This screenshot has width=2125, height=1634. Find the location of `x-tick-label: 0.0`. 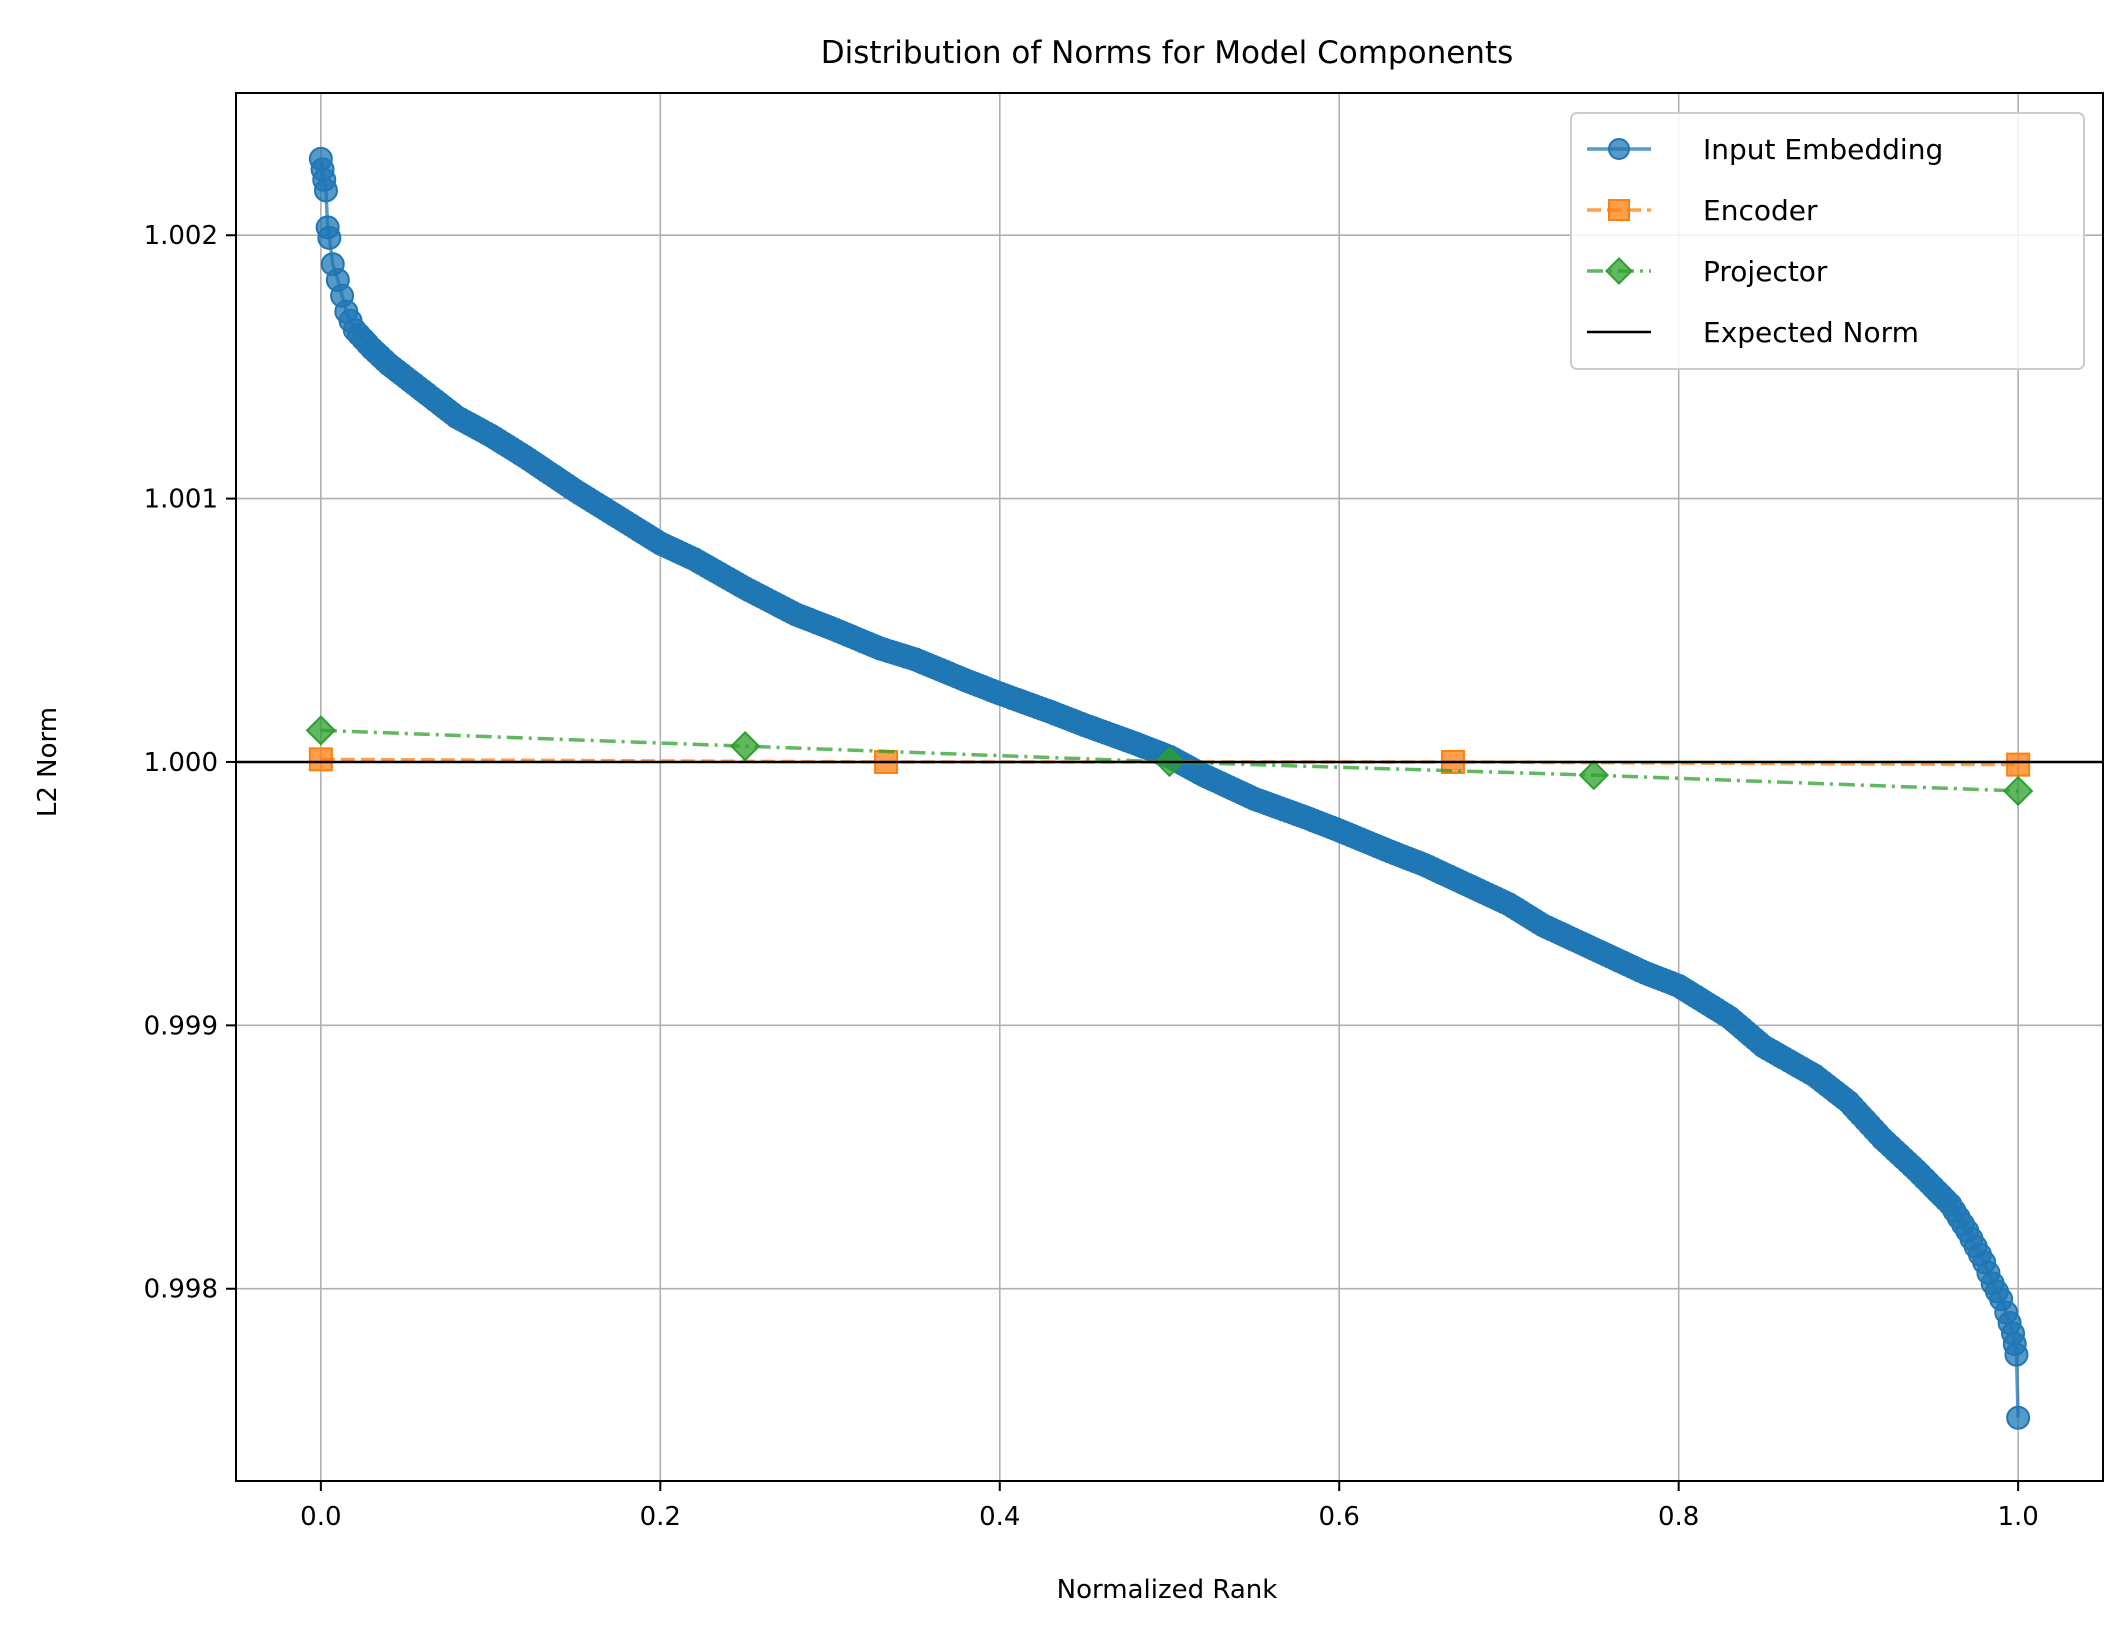

x-tick-label: 0.0 is located at coordinates (320, 1517).